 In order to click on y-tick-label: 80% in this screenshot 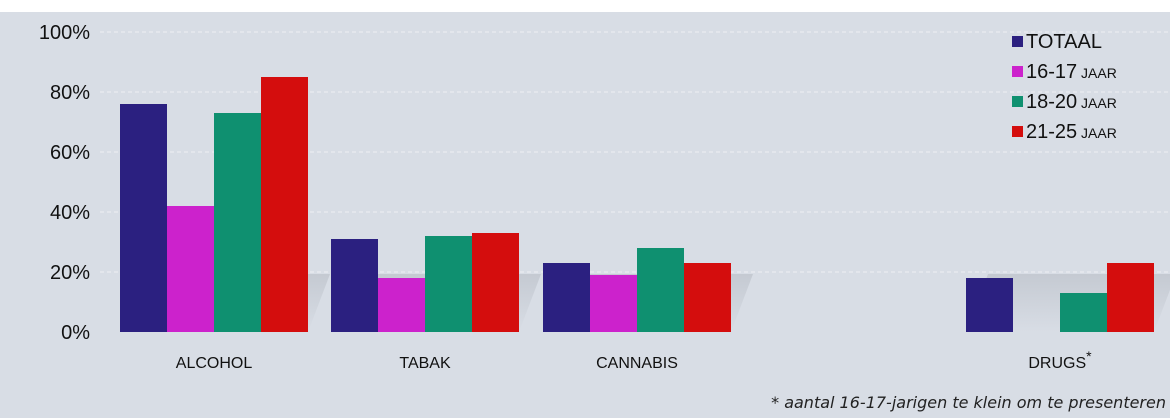, I will do `click(70, 93)`.